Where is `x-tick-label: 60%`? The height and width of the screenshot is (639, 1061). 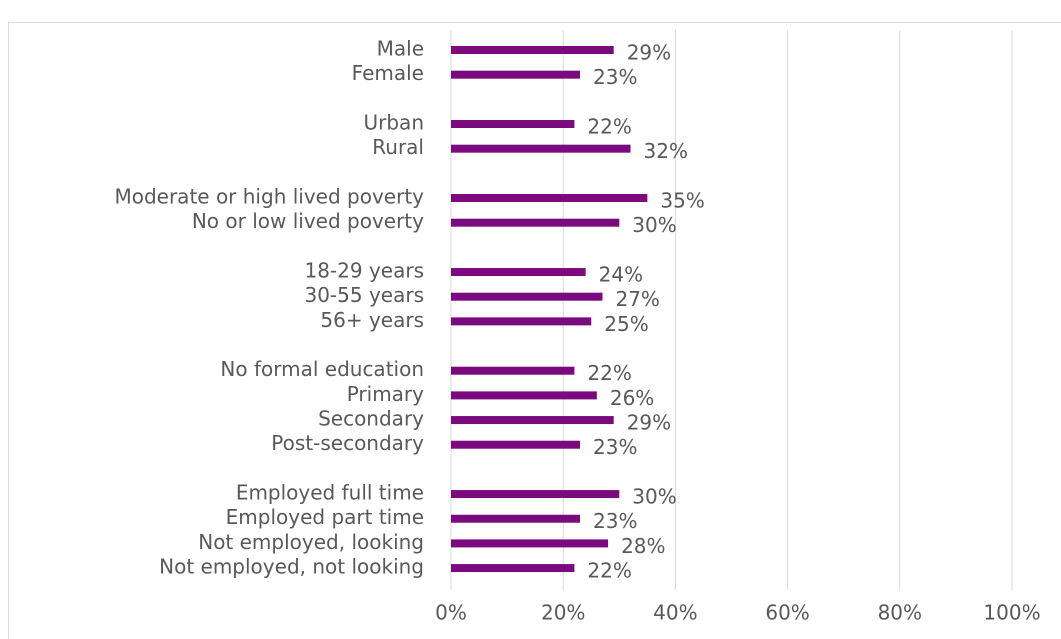 x-tick-label: 60% is located at coordinates (787, 613).